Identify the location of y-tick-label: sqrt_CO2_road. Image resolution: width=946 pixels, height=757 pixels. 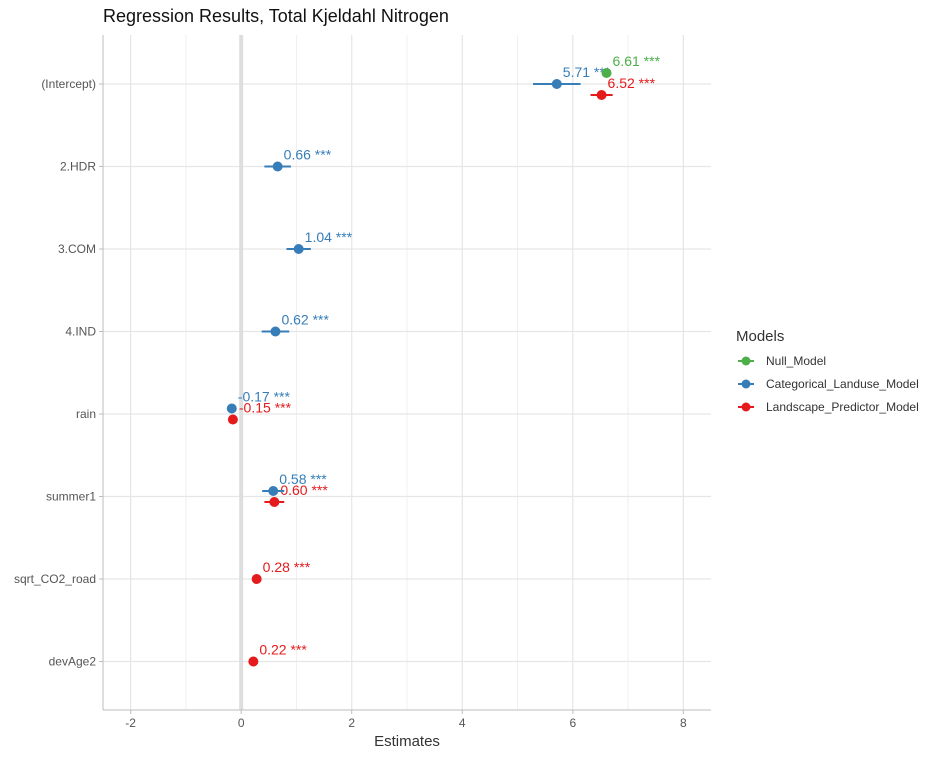
(55, 579).